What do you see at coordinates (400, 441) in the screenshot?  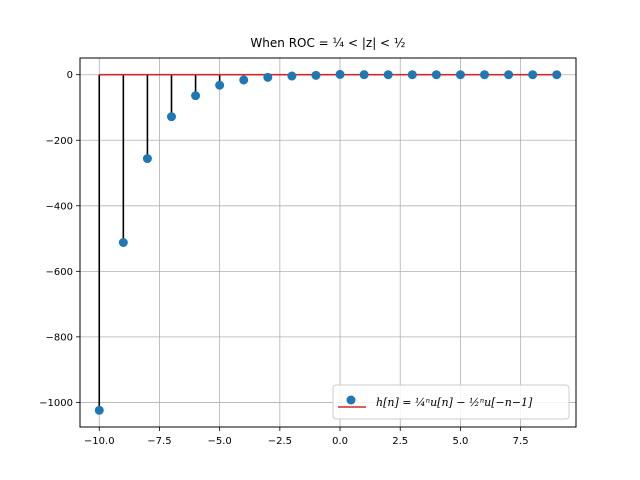 I see `x-tick-label: 2.5` at bounding box center [400, 441].